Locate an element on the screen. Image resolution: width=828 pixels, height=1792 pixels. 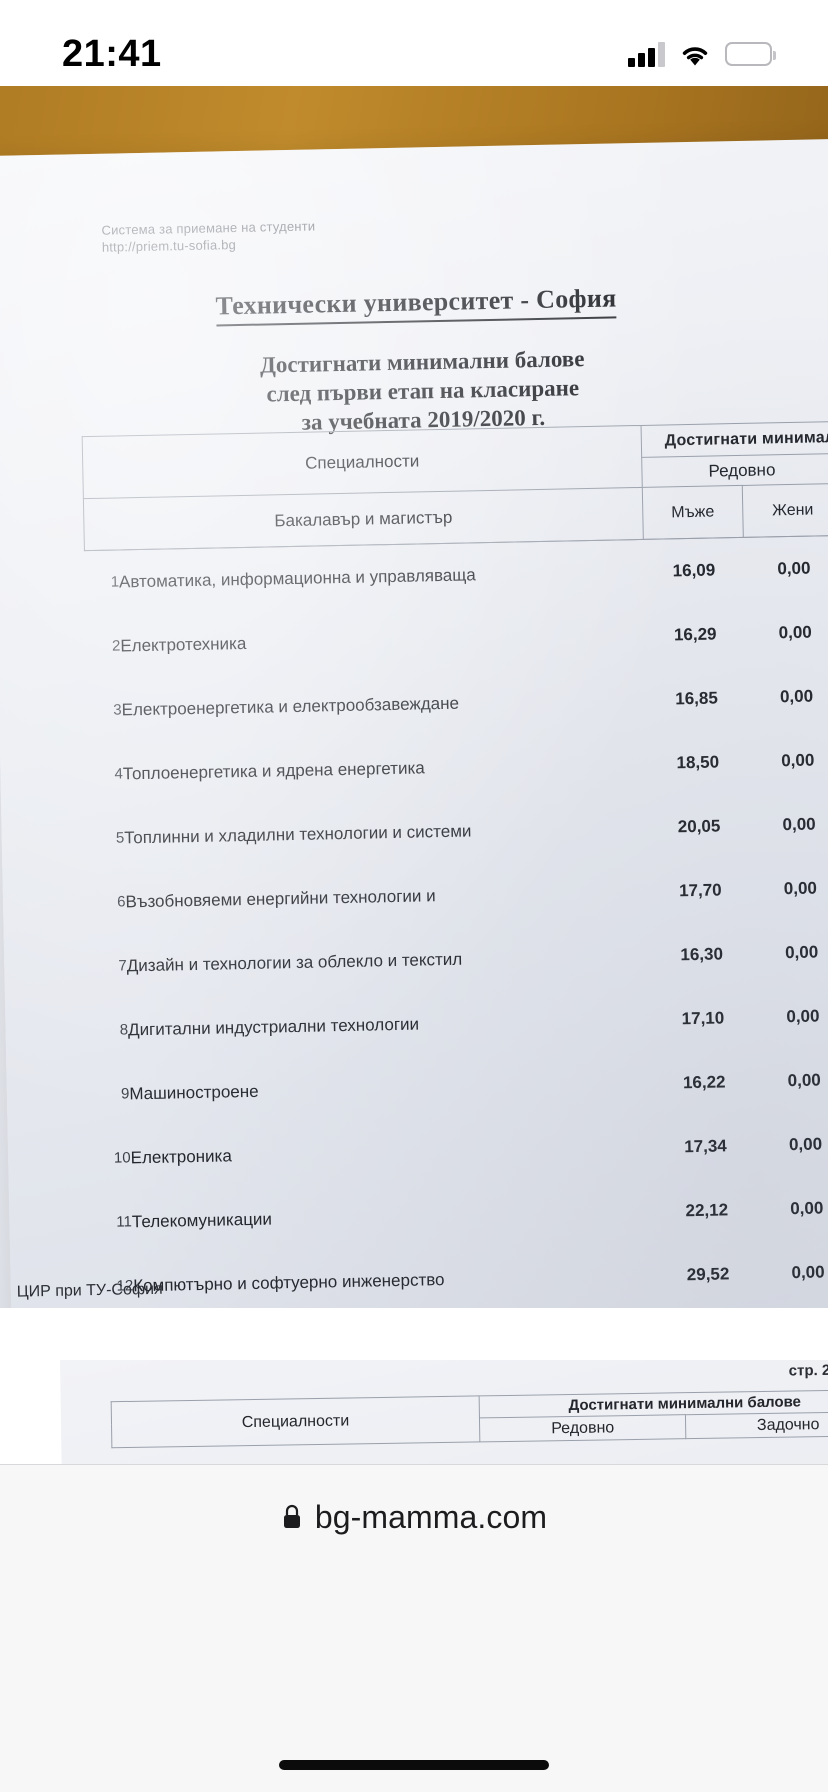
document-title: Технически университет - София is located at coordinates (416, 305).